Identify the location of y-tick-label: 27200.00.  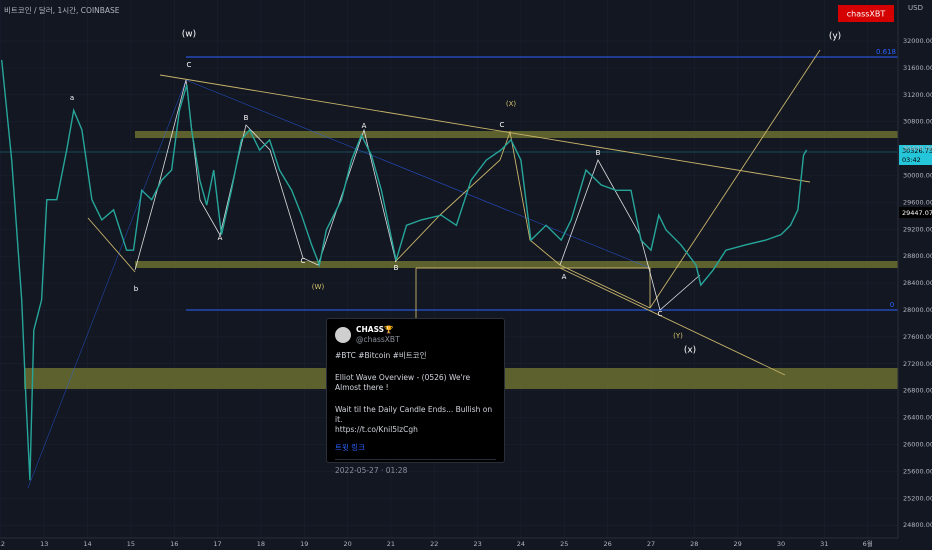
(917, 364).